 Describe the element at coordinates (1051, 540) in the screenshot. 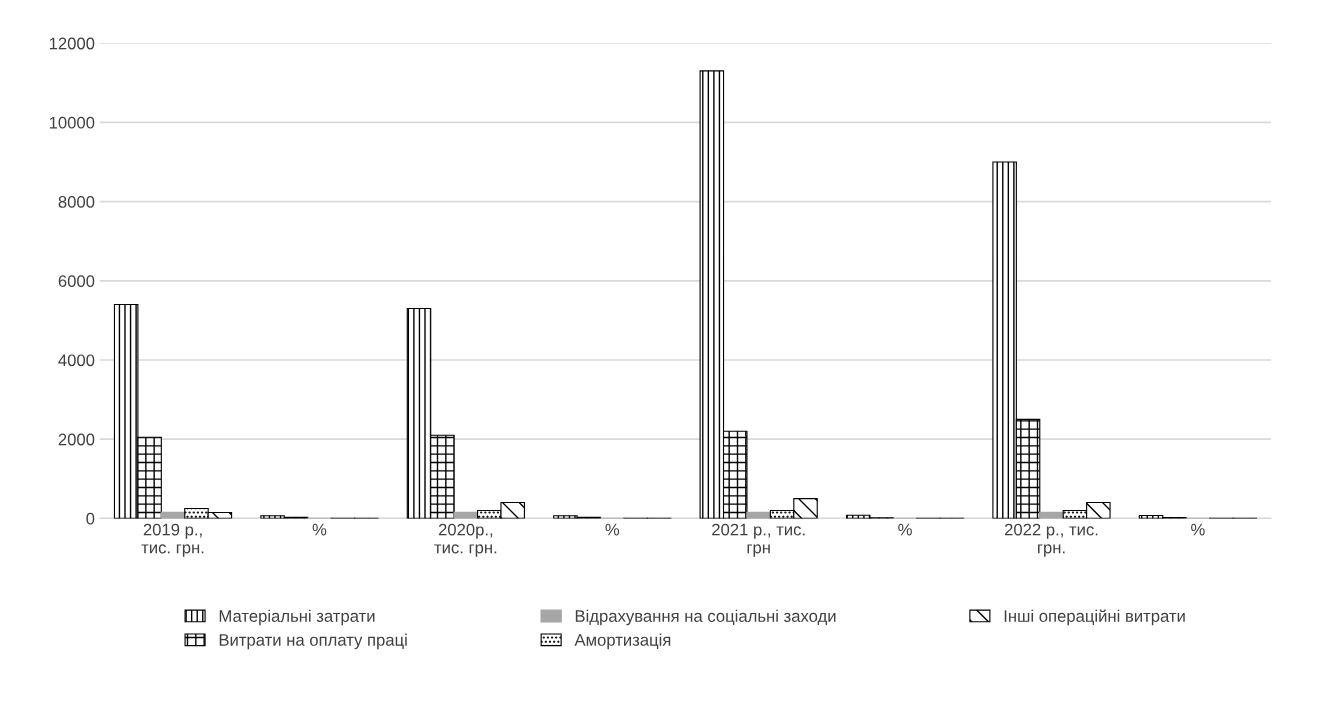

I see `x-tick-label: 2022 р., тис. грн.` at that location.